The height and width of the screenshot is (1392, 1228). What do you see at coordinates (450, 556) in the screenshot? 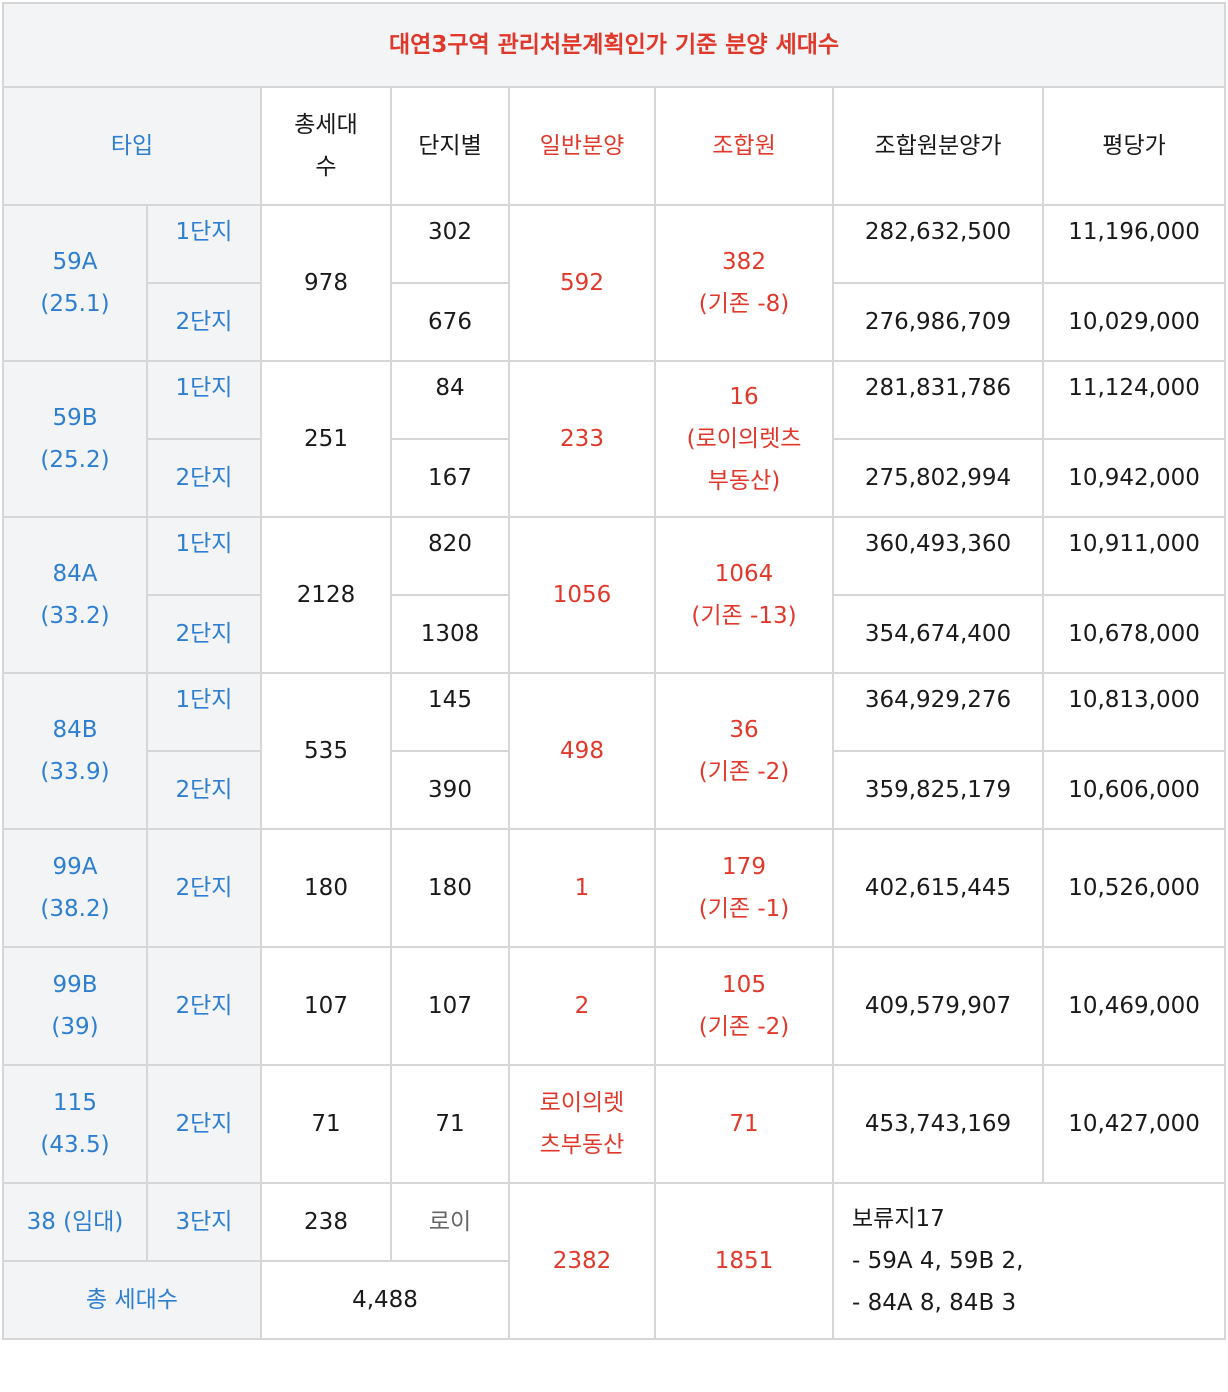
I see `complex-units-cell: 820` at bounding box center [450, 556].